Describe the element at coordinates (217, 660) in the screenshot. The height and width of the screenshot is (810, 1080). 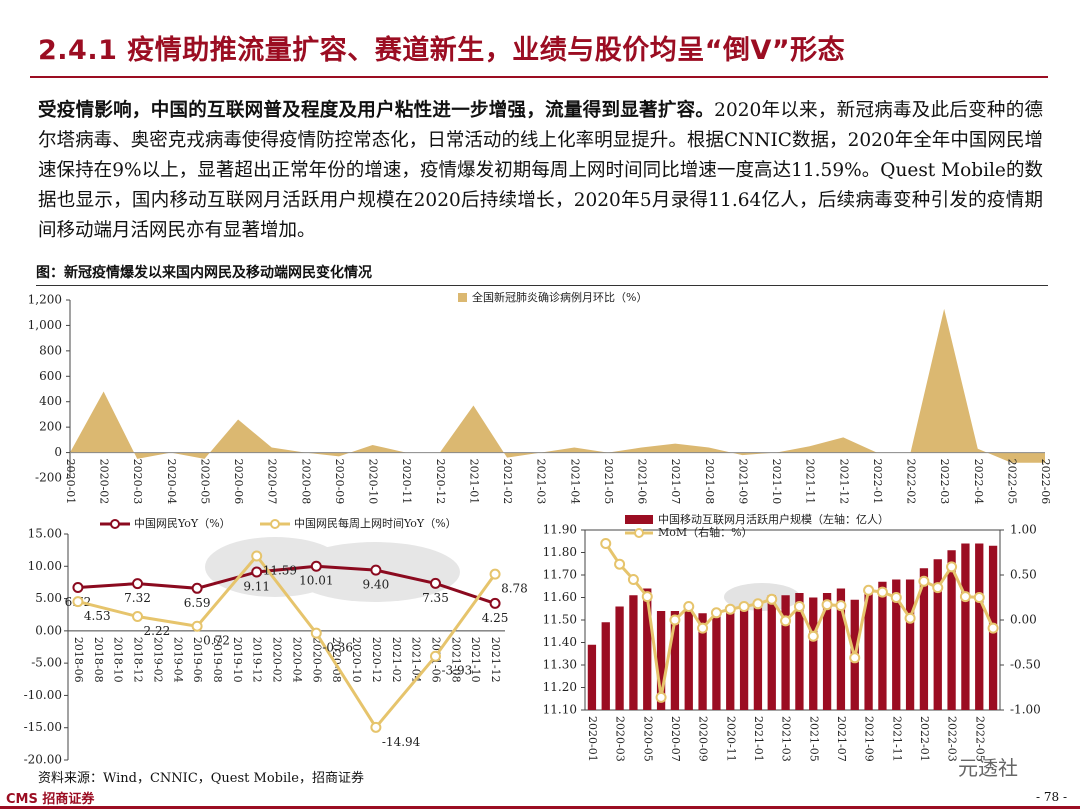
I see `x-tick-label: 2019-08` at that location.